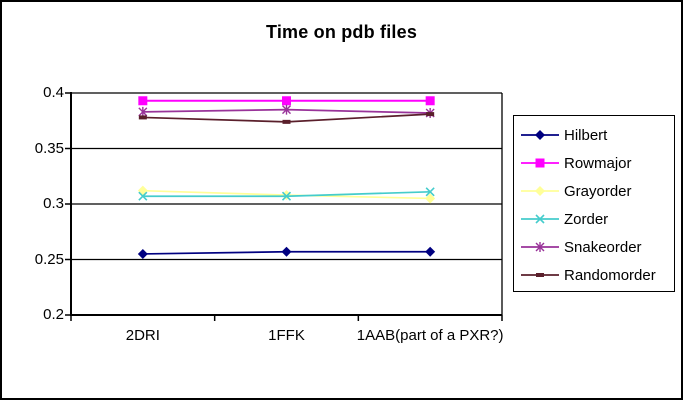 Image resolution: width=683 pixels, height=400 pixels. I want to click on legend-item-grayorder: Grayorder, so click(594, 191).